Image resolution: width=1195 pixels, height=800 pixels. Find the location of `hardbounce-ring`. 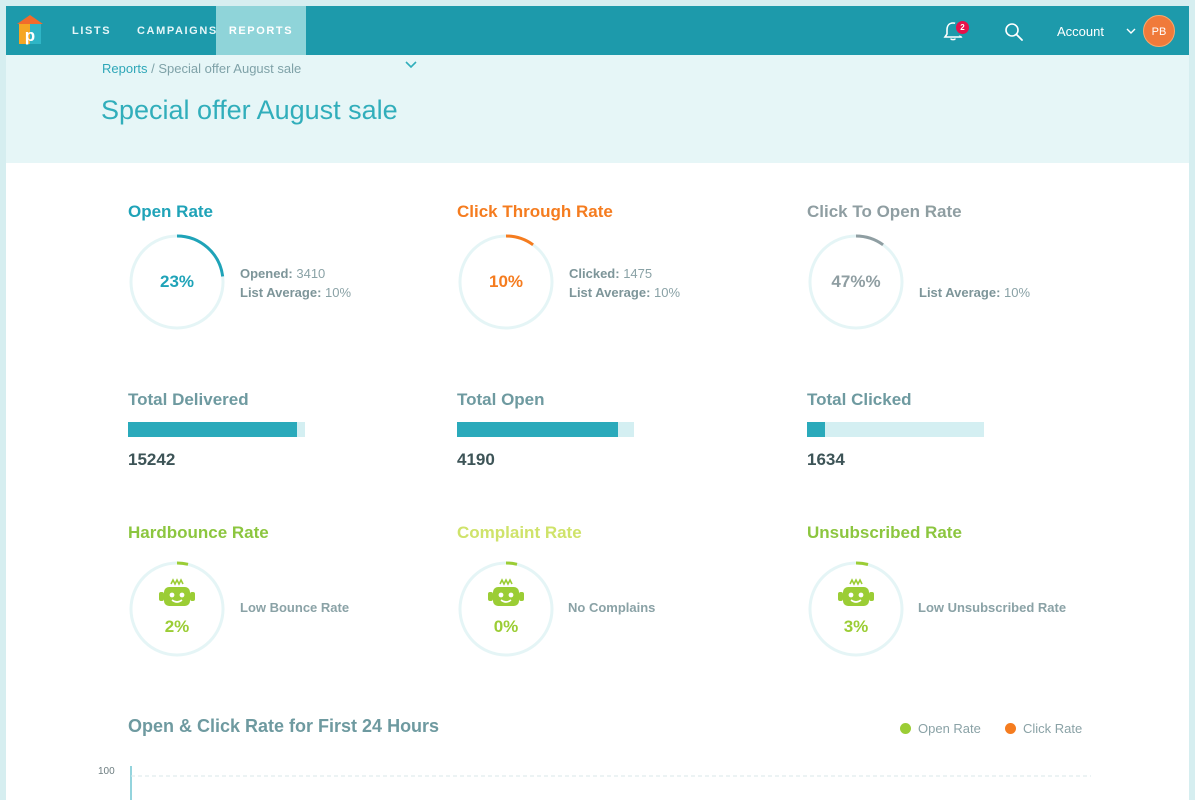

hardbounce-ring is located at coordinates (177, 609).